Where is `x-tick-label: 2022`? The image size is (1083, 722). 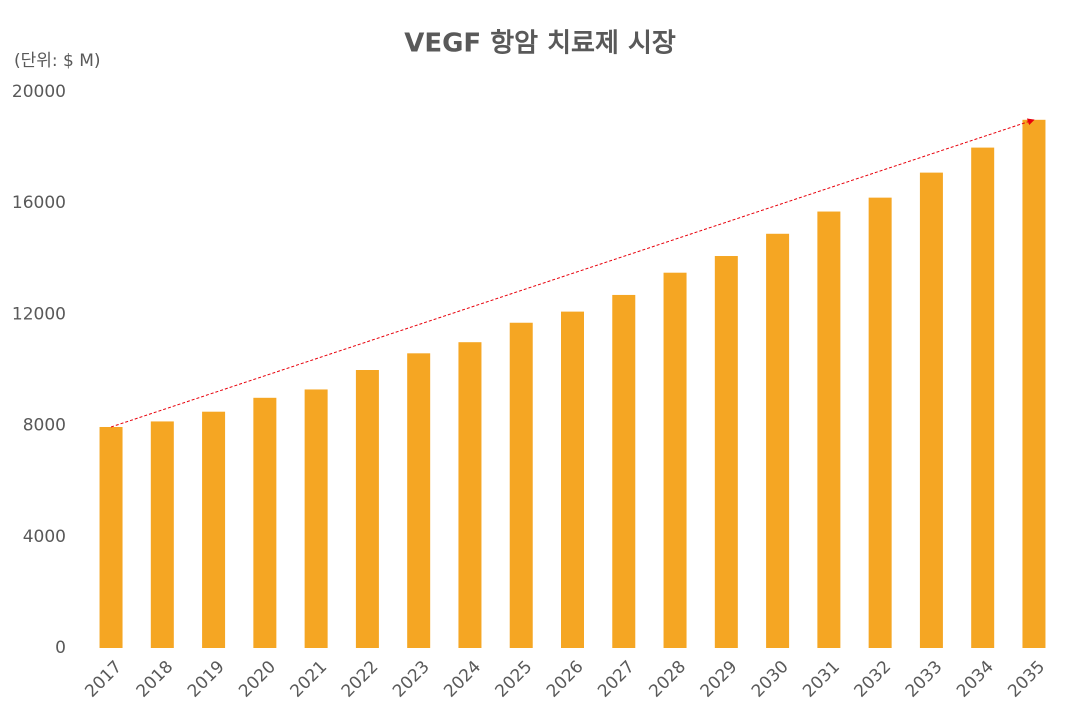 x-tick-label: 2022 is located at coordinates (360, 679).